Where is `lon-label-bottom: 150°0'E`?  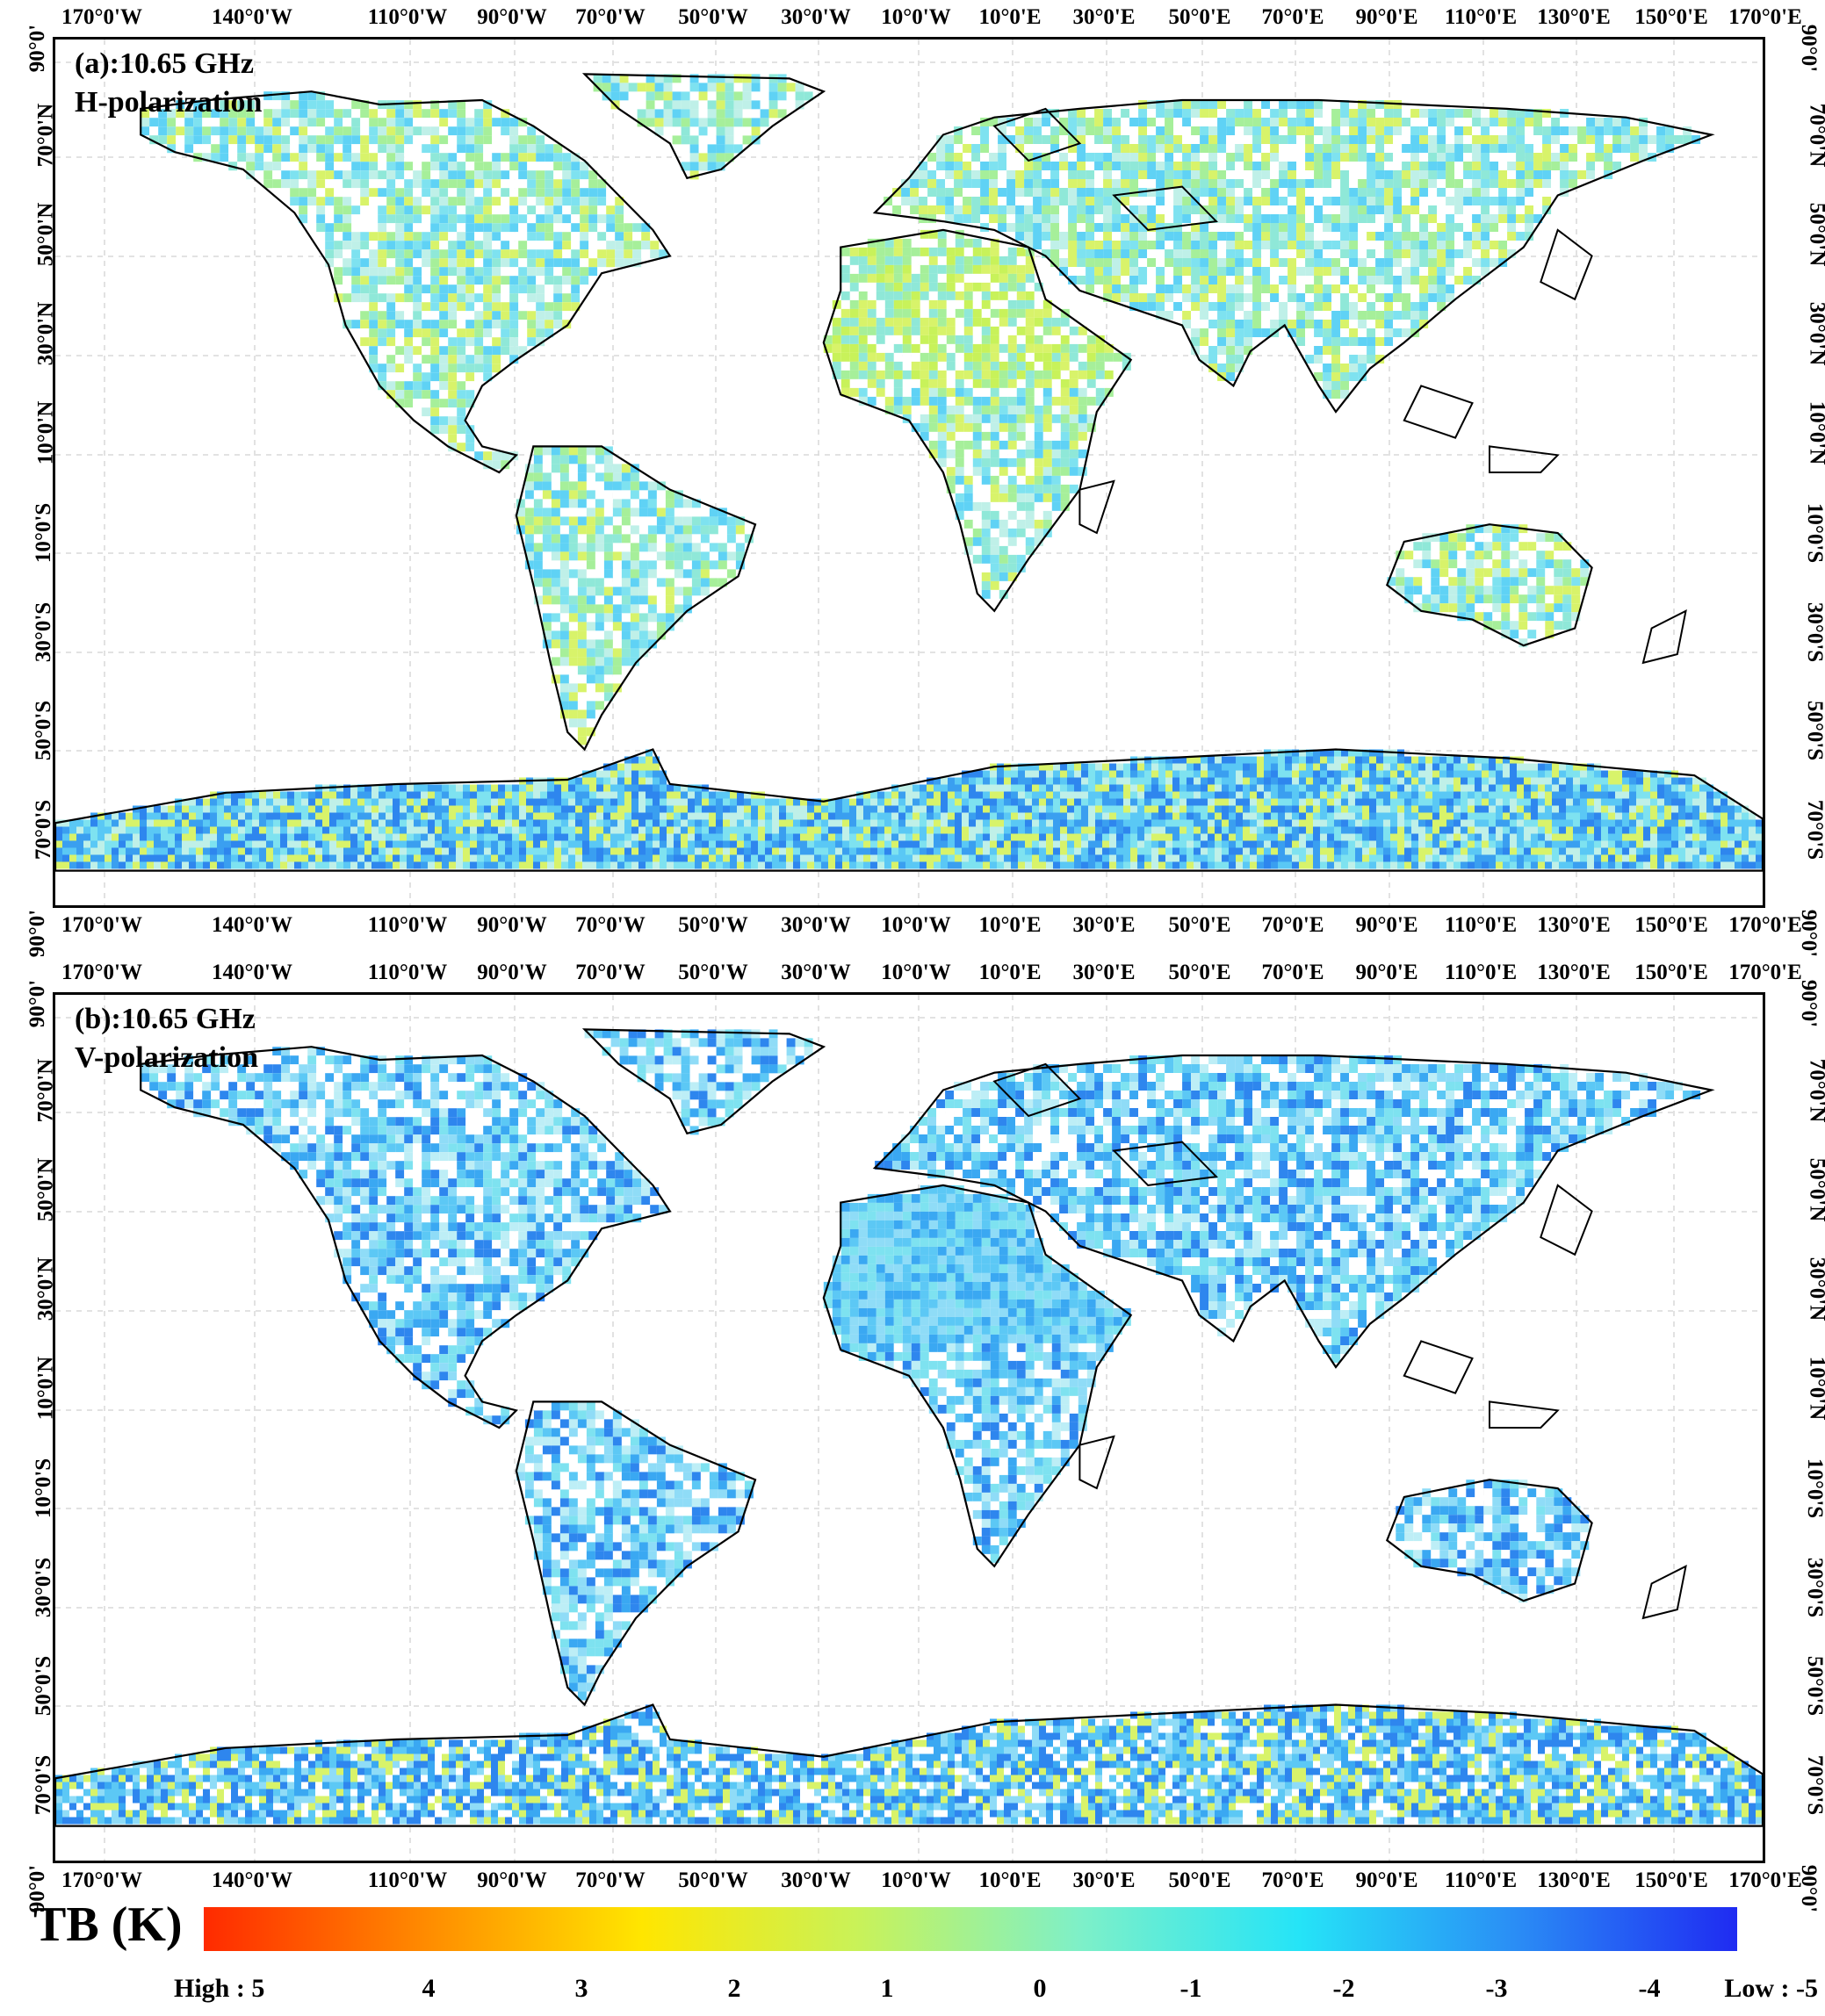 lon-label-bottom: 150°0'E is located at coordinates (1671, 1880).